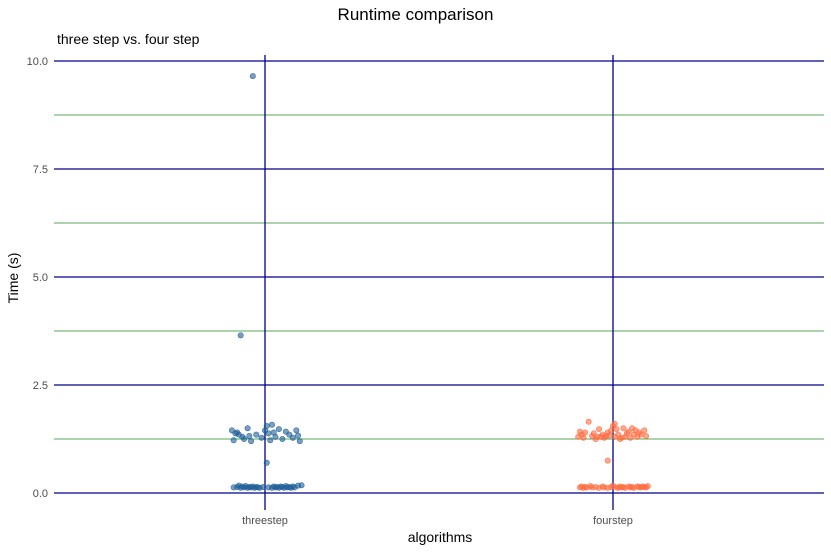  Describe the element at coordinates (40, 386) in the screenshot. I see `y-tick-label: 2.5` at that location.